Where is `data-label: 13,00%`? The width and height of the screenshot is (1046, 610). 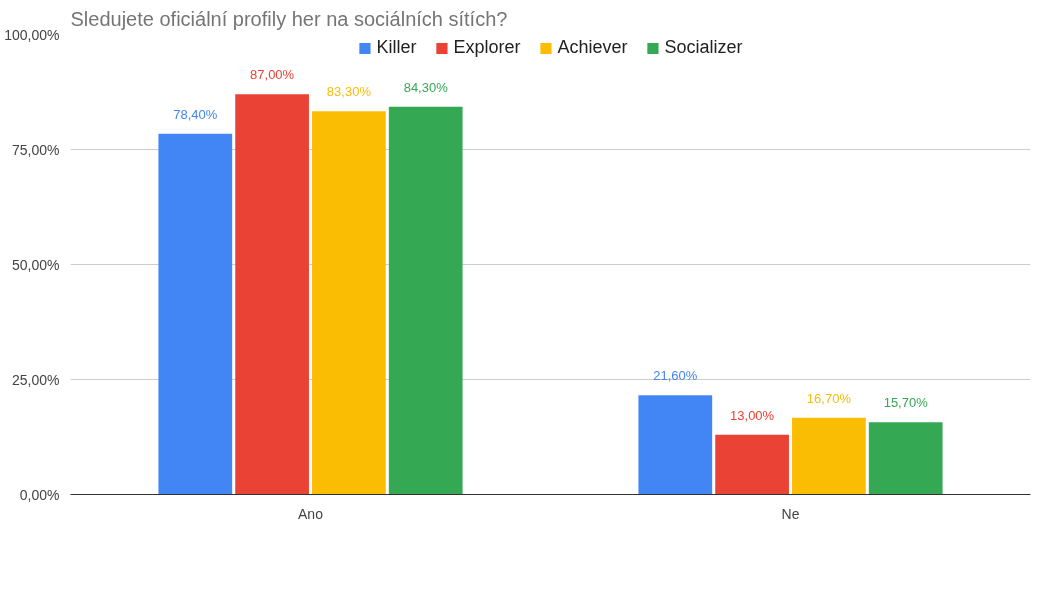
data-label: 13,00% is located at coordinates (752, 415).